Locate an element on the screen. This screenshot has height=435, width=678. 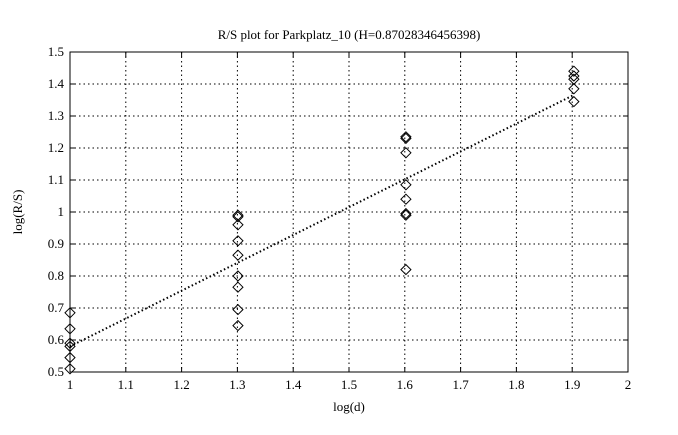
y-tick-label: 1.2 is located at coordinates (56, 147).